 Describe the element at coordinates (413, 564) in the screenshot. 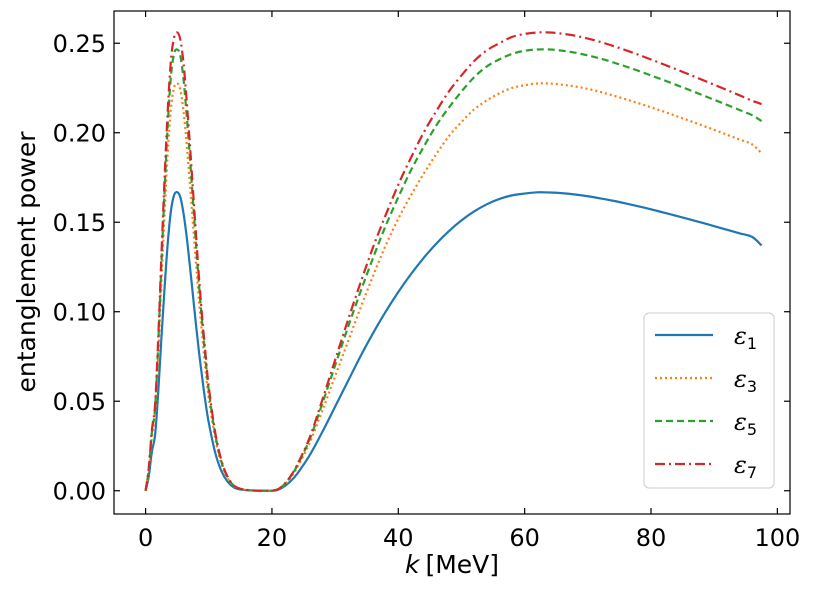

I see `x-axis-variable: k` at that location.